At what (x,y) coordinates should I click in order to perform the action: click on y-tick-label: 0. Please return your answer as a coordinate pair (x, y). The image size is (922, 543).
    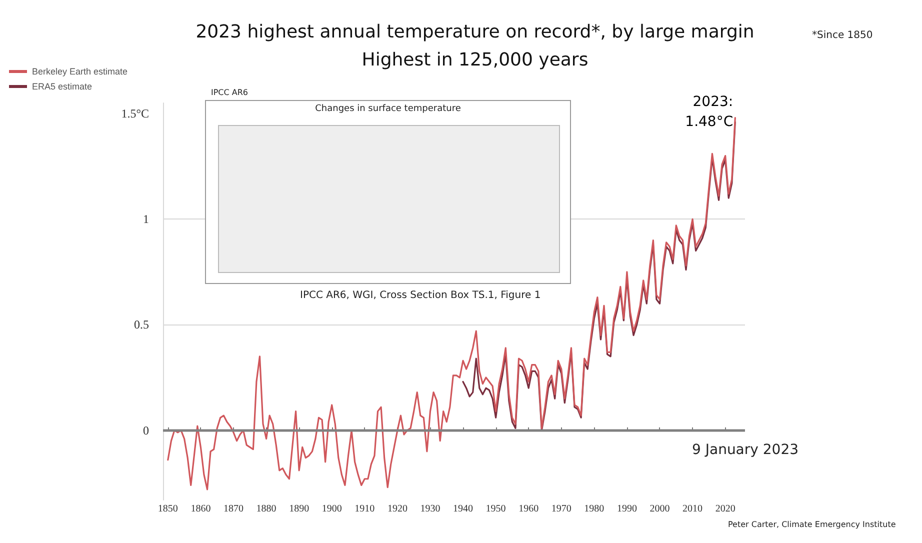
    Looking at the image, I should click on (146, 430).